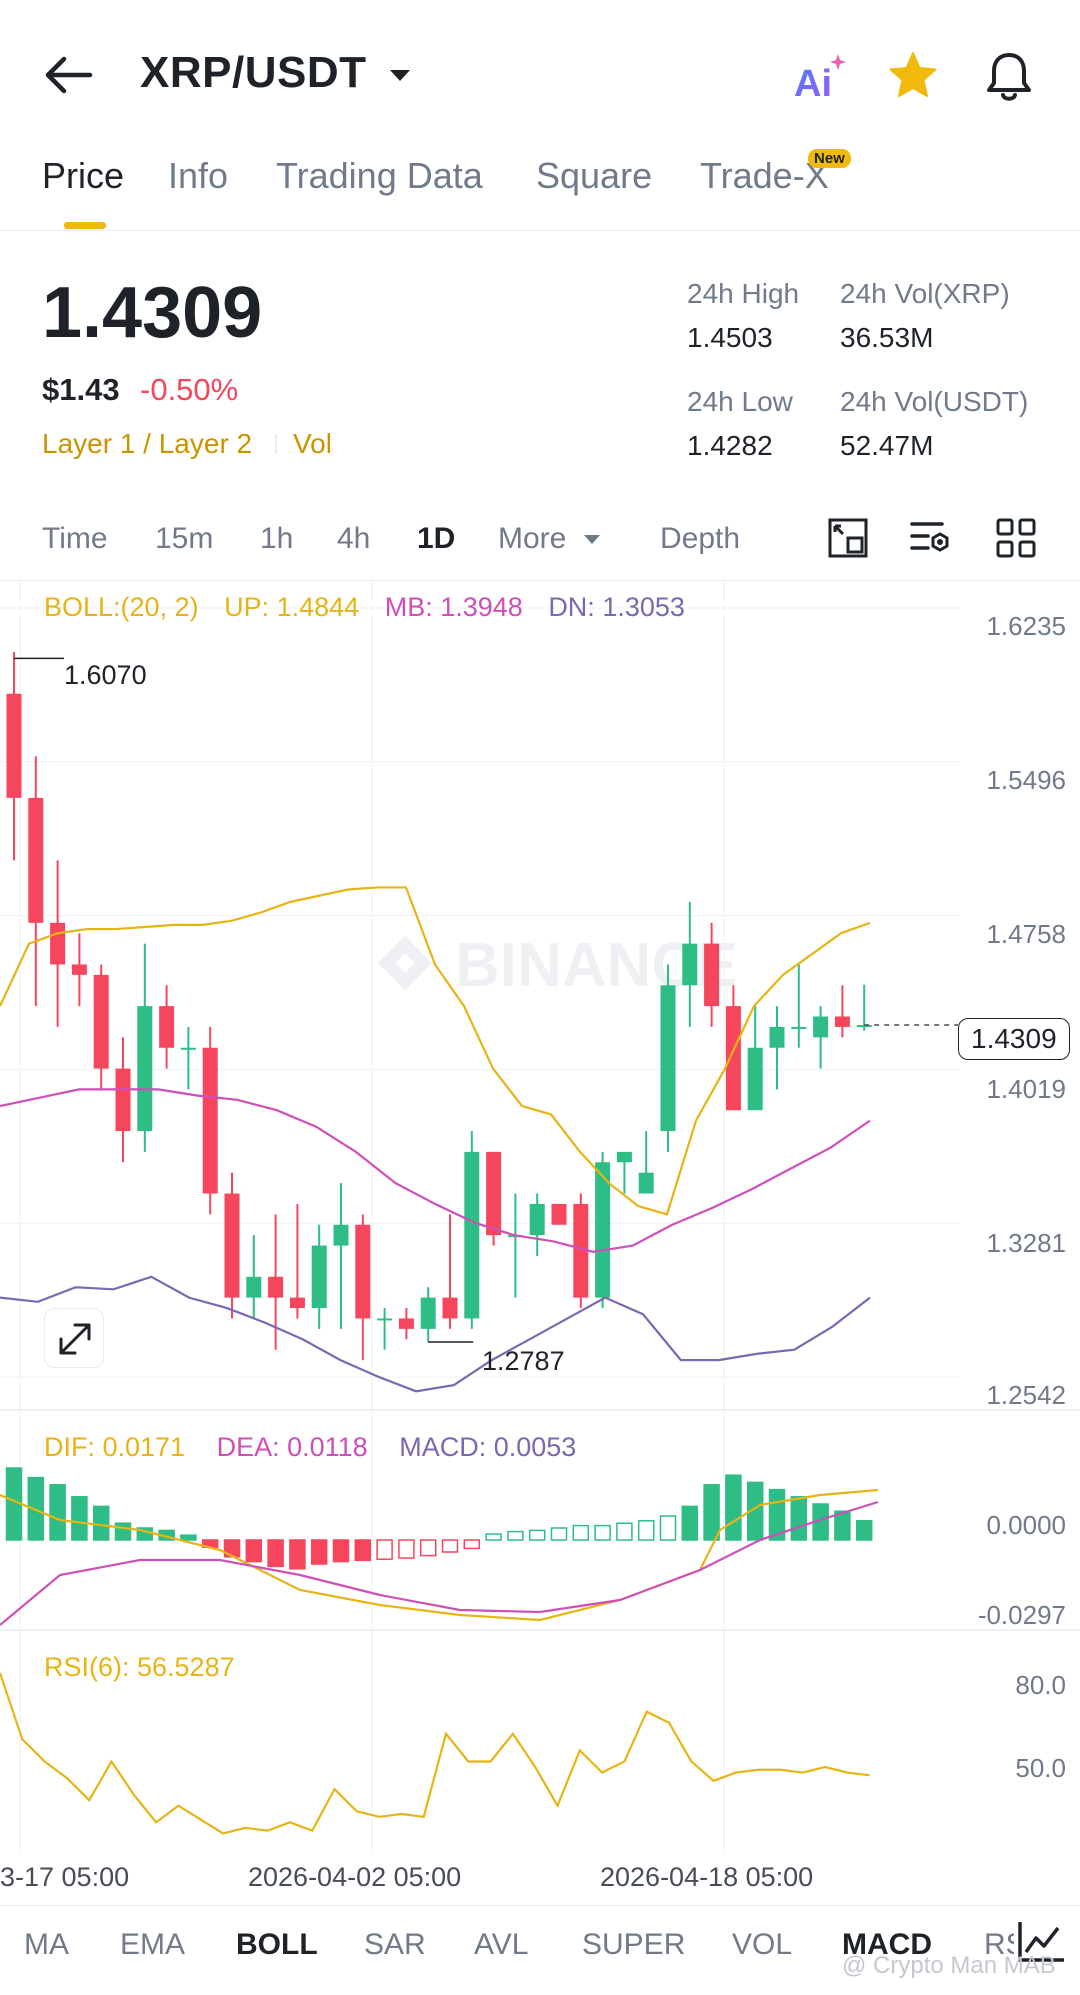  What do you see at coordinates (85, 225) in the screenshot?
I see `active-tab-indicator` at bounding box center [85, 225].